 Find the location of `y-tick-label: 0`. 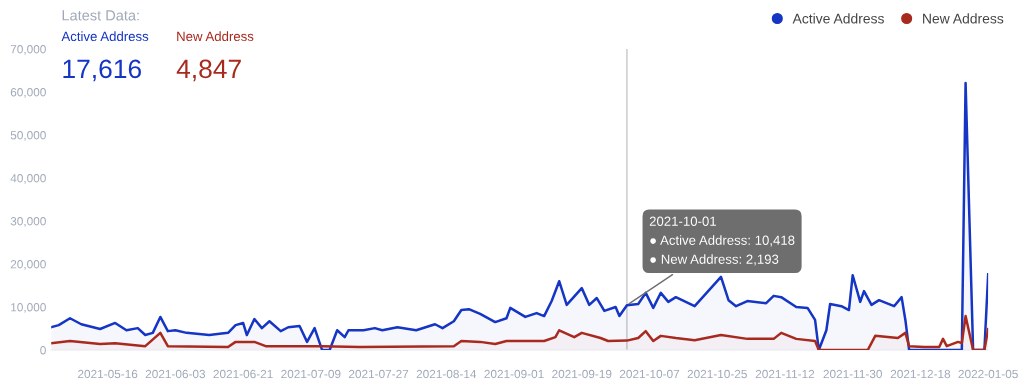

y-tick-label: 0 is located at coordinates (43, 350).